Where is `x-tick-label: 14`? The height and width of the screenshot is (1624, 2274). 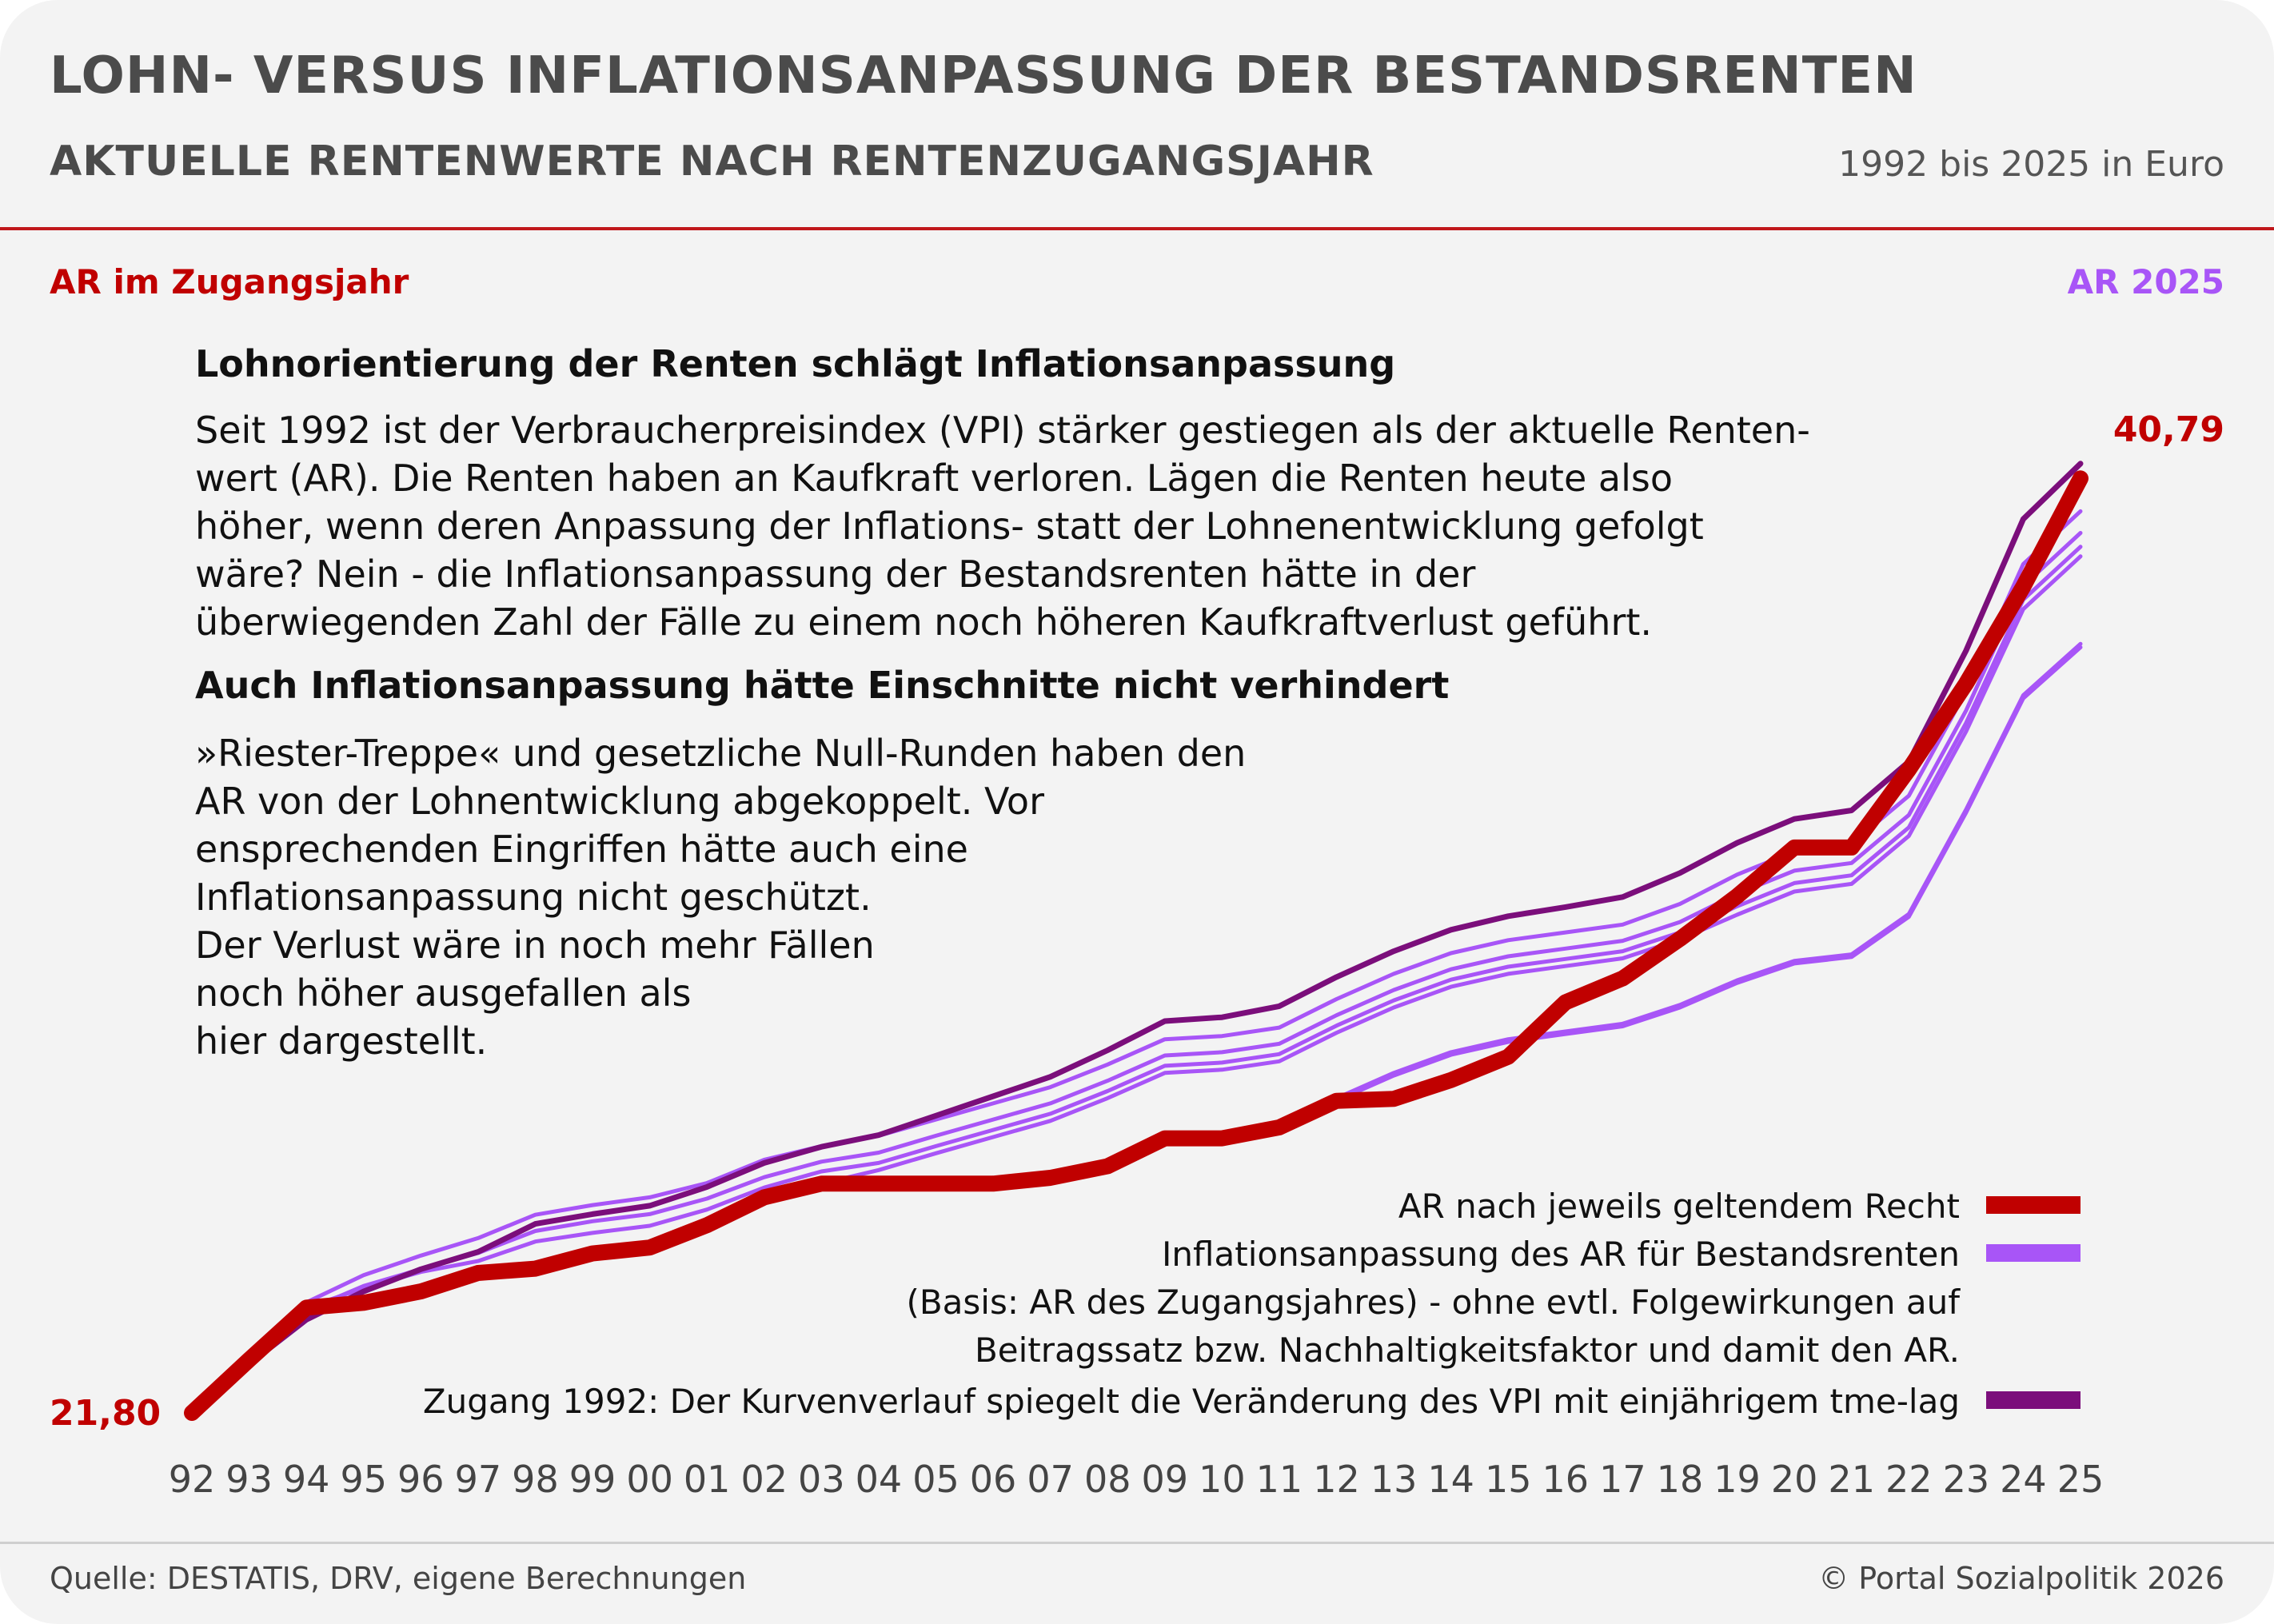
x-tick-label: 14 is located at coordinates (1450, 1480).